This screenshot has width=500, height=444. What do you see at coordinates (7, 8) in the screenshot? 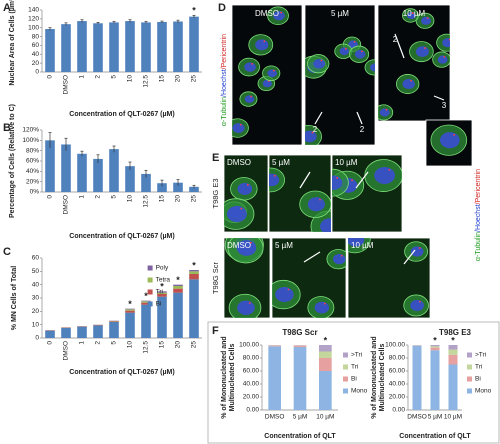
I see `panel-letter: A` at bounding box center [7, 8].